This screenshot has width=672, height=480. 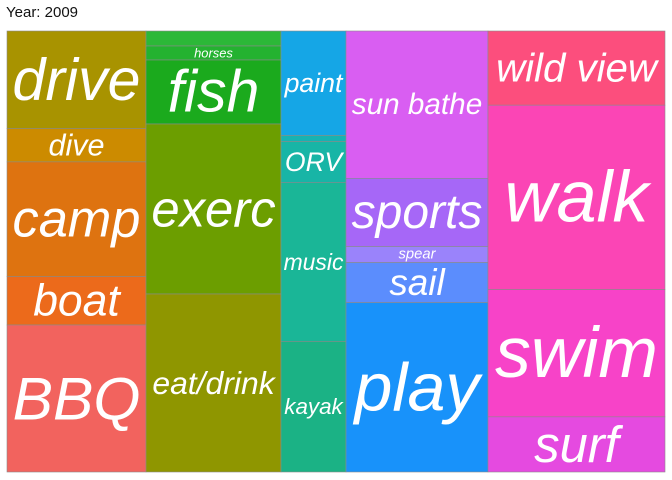 I want to click on tile-walk: walk, so click(x=576, y=197).